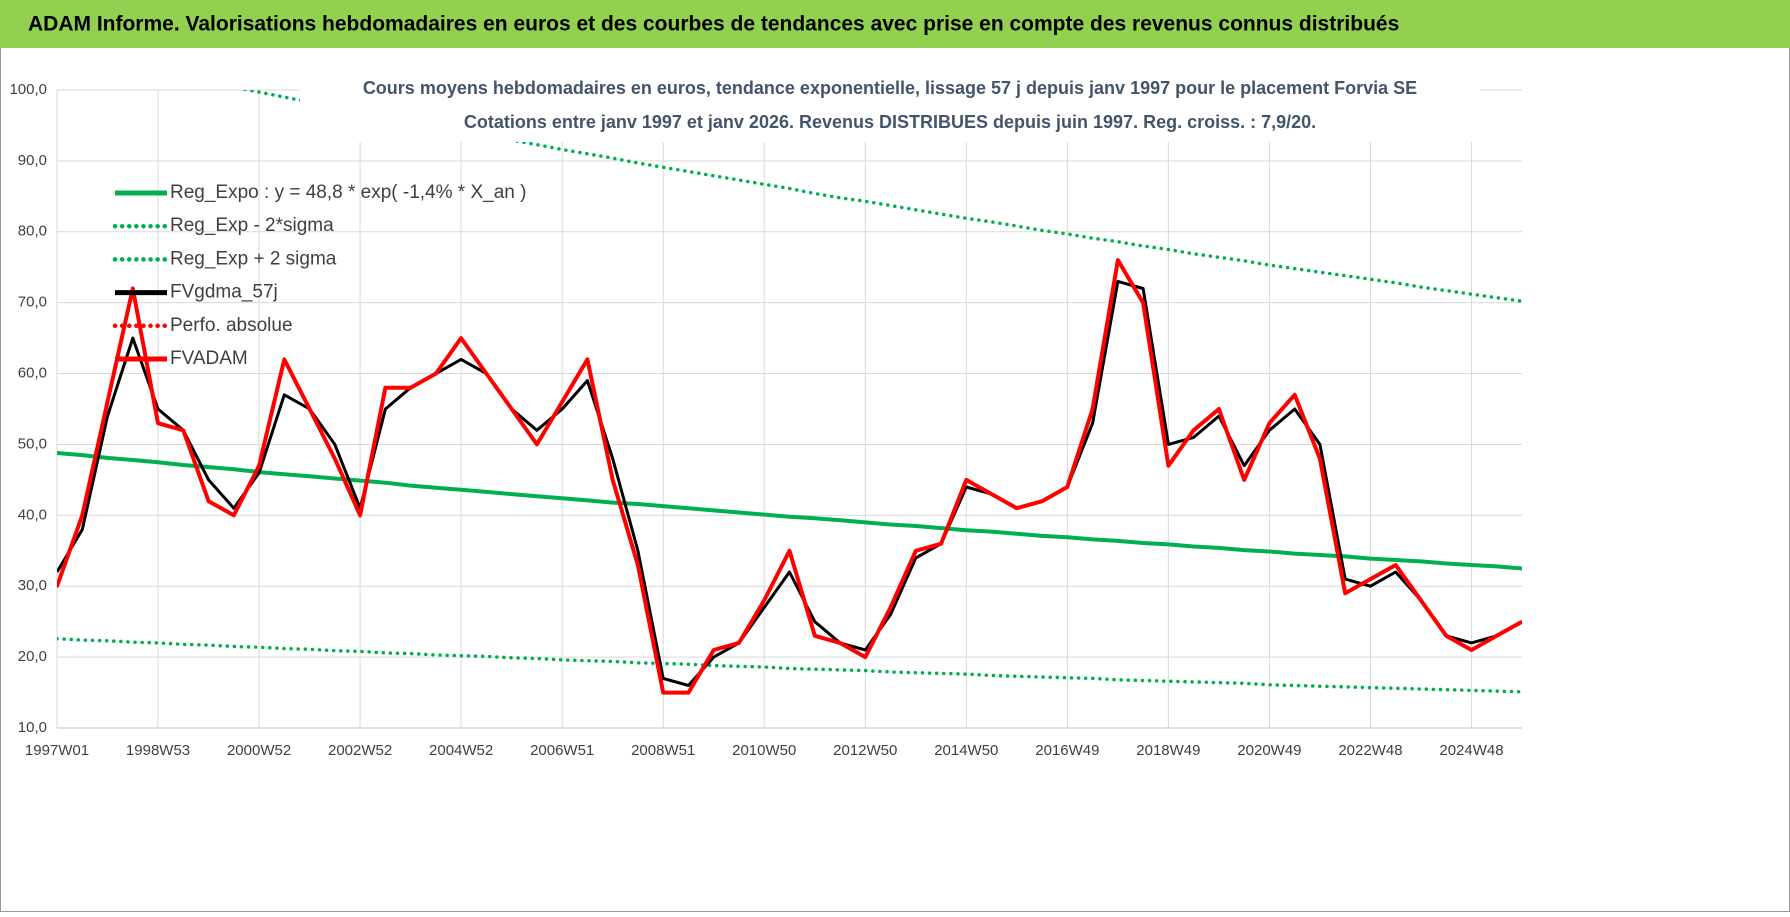 The height and width of the screenshot is (917, 1790). I want to click on y-tick-label: 80,0, so click(32, 231).